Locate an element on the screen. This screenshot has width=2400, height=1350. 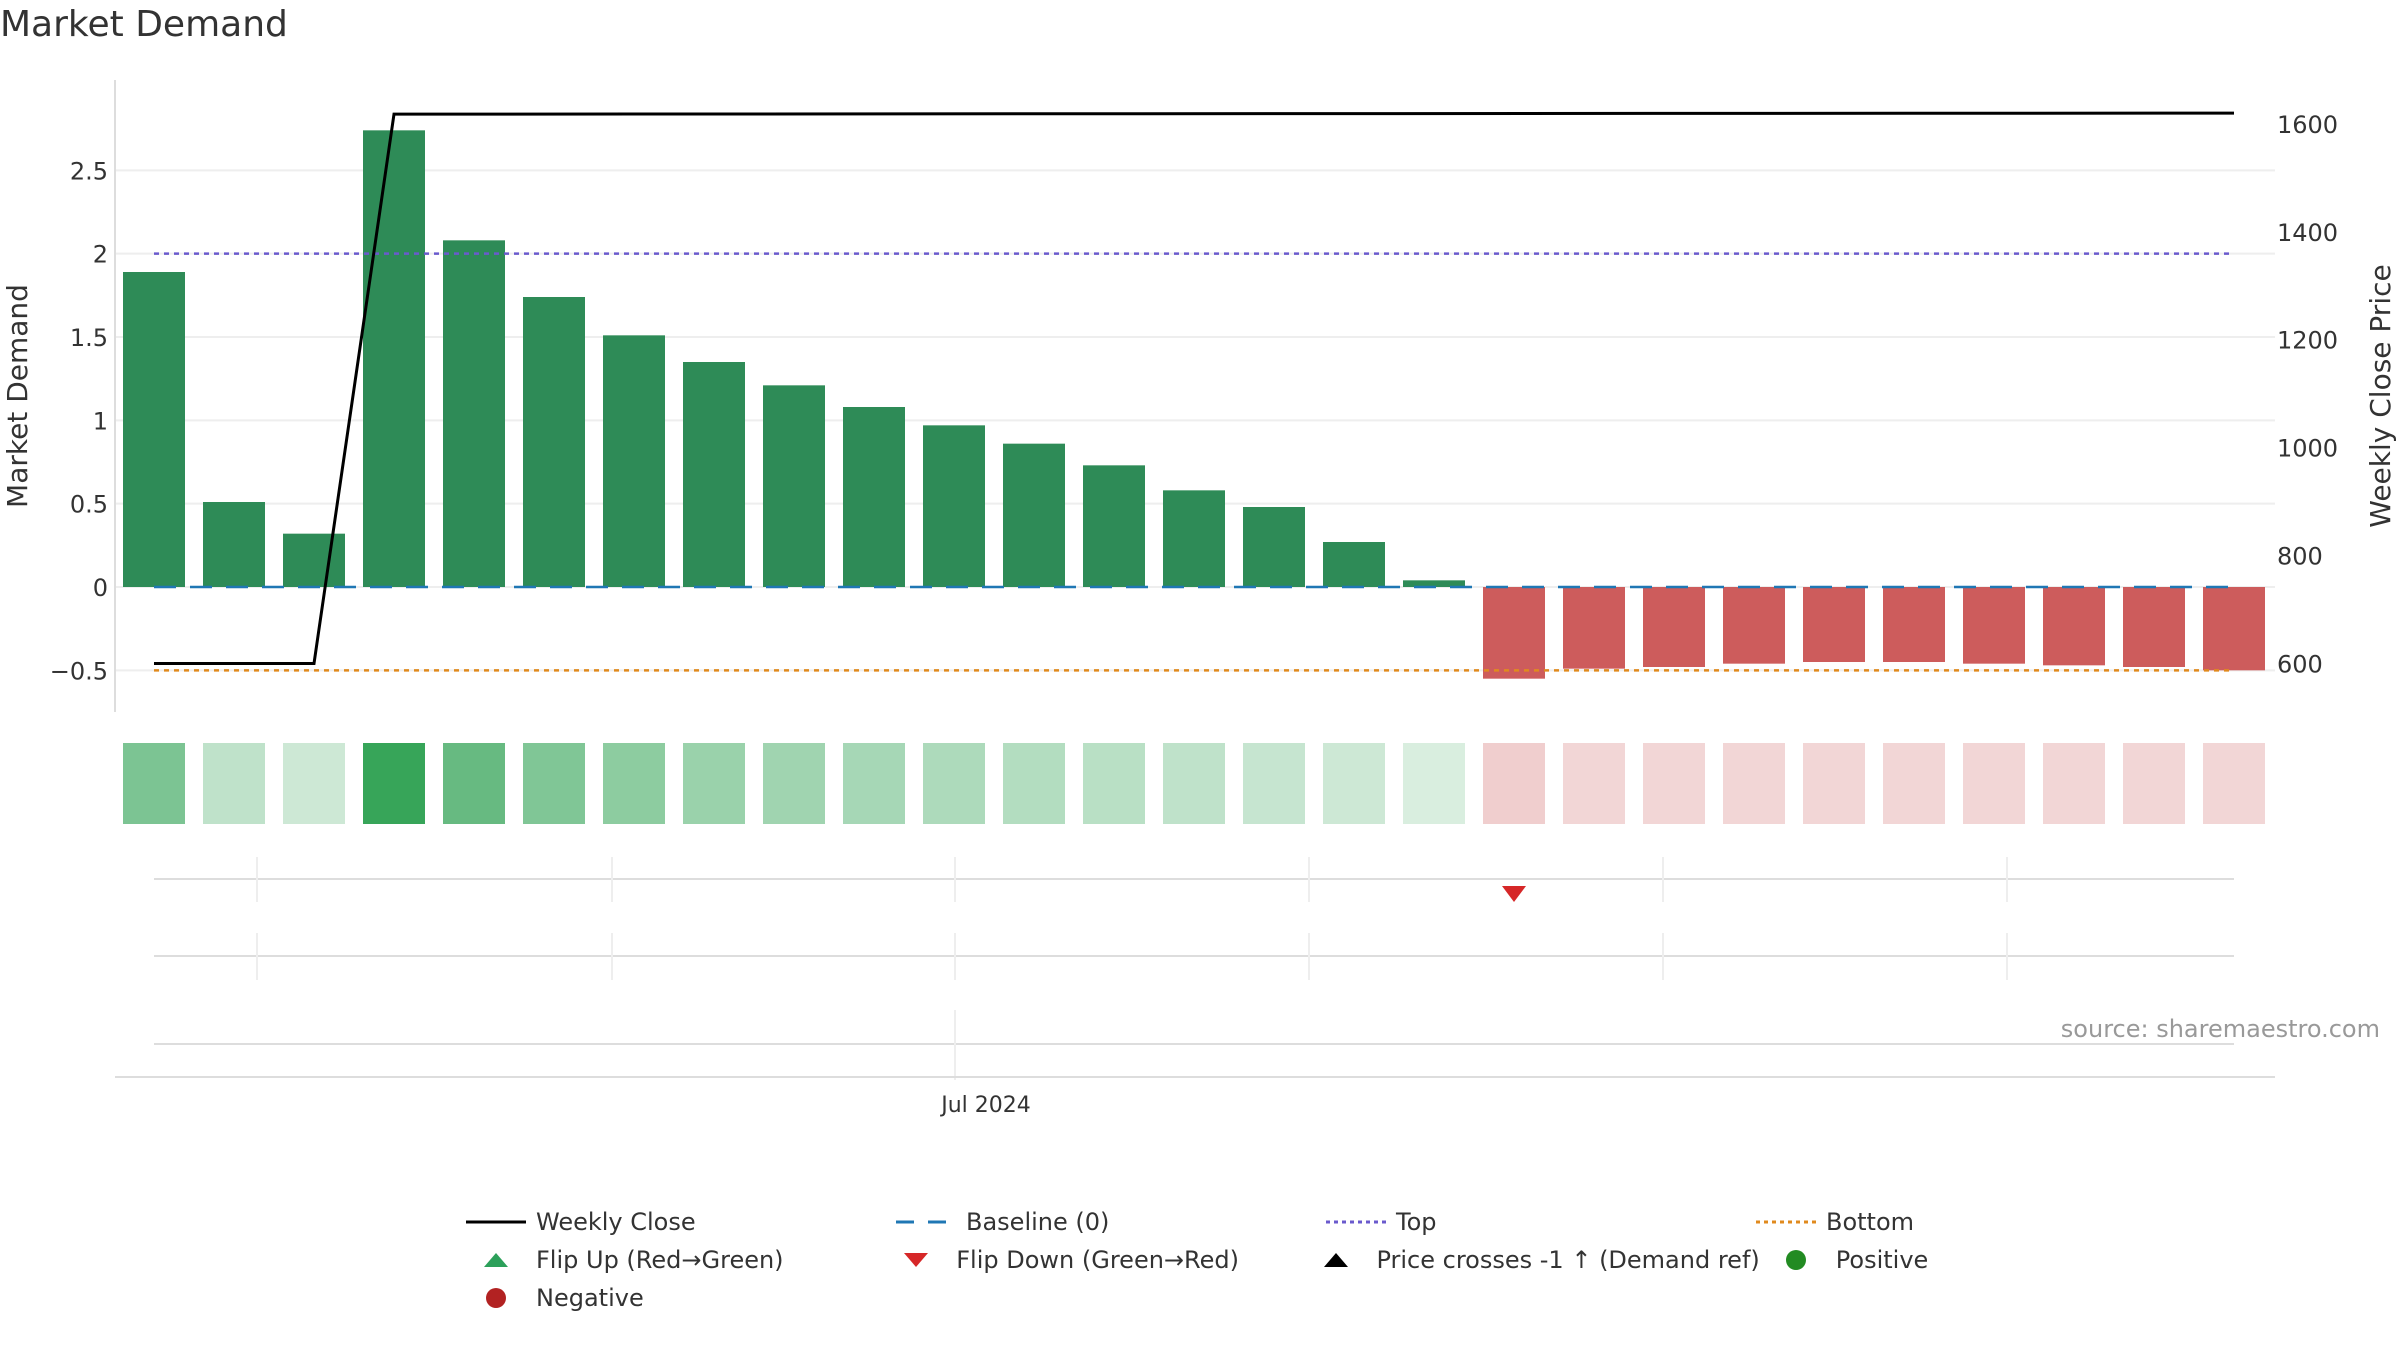
source-credit: source: sharemaestro.com is located at coordinates (2220, 1029).